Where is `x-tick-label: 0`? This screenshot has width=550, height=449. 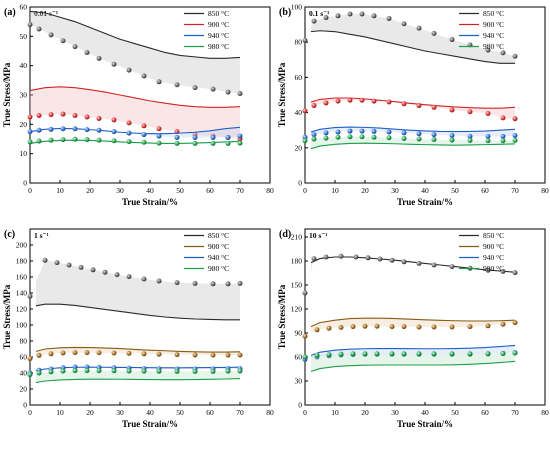
x-tick-label: 0 is located at coordinates (30, 412).